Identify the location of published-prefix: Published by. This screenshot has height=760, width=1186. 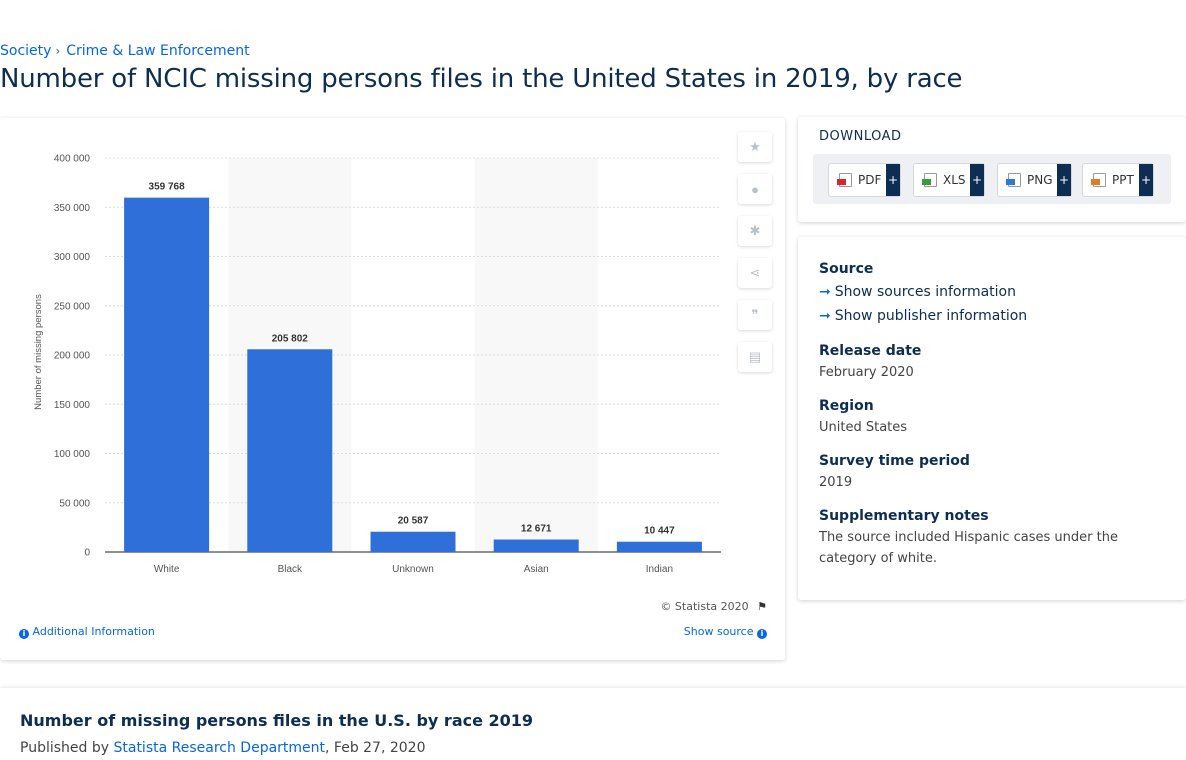
(65, 748).